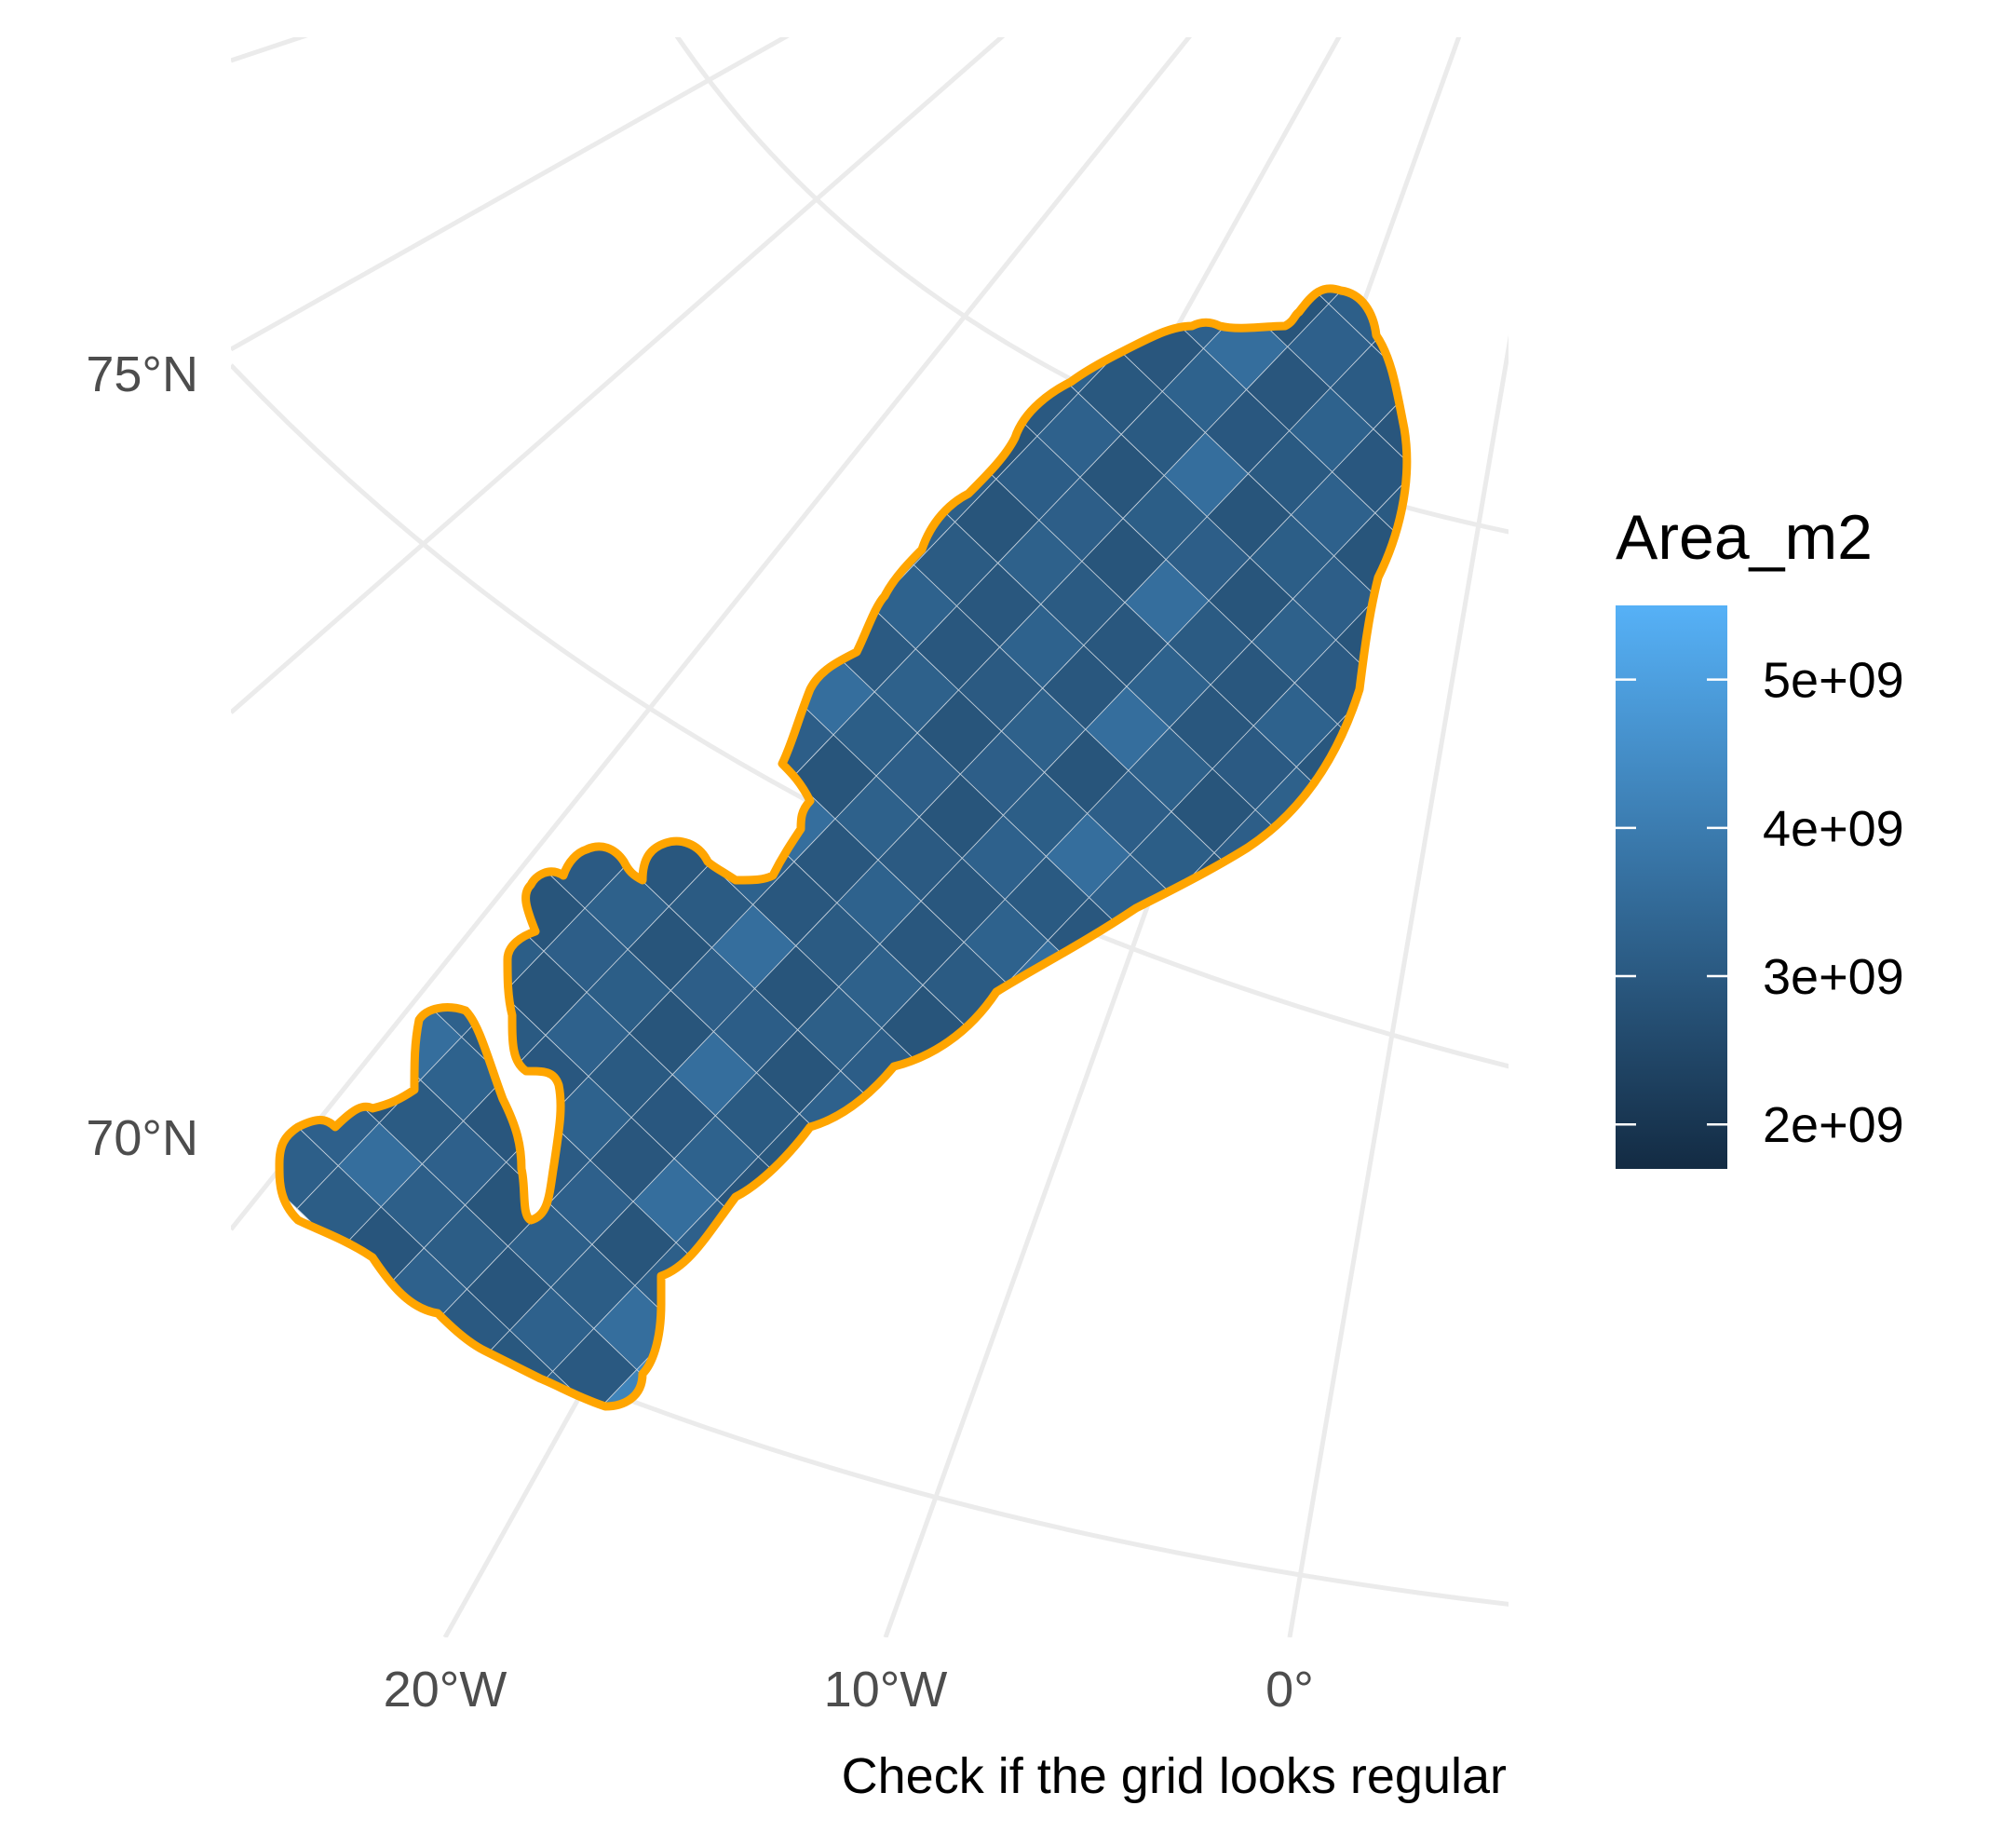  Describe the element at coordinates (1833, 829) in the screenshot. I see `legend-tick-label: 4e+09` at that location.